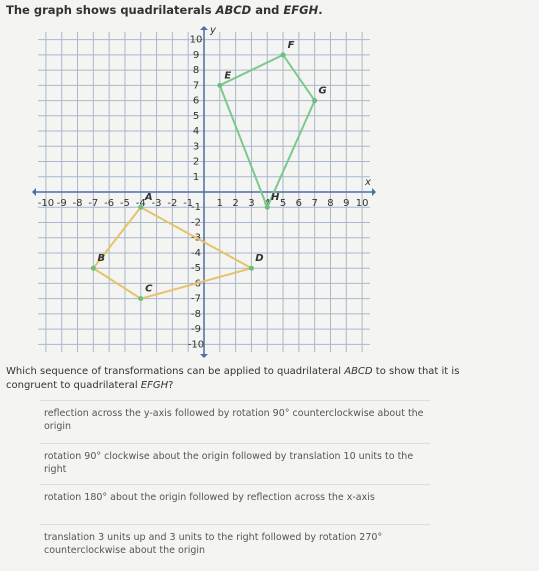  I want to click on x-tick-label: 5, so click(283, 203).